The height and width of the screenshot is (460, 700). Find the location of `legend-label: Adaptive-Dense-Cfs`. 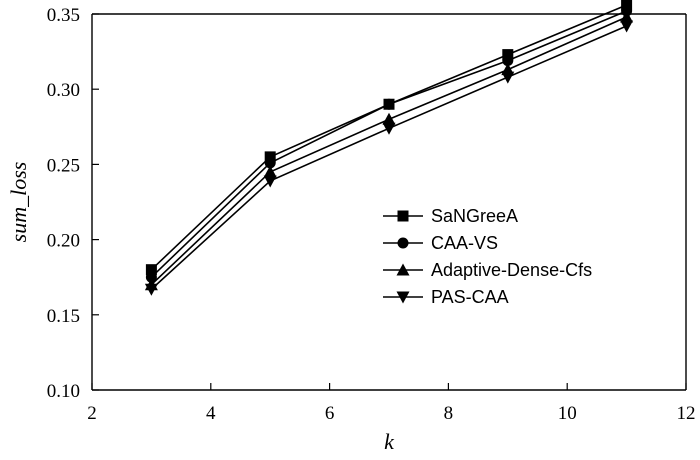

legend-label: Adaptive-Dense-Cfs is located at coordinates (511, 270).